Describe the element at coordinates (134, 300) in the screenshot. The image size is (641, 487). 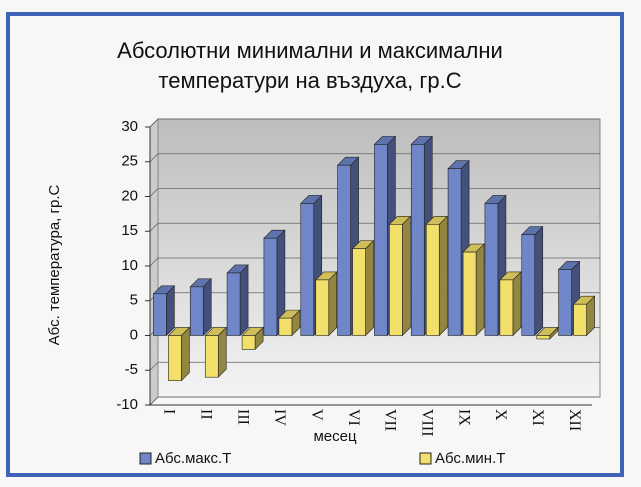
I see `y-tick-label: 5` at that location.